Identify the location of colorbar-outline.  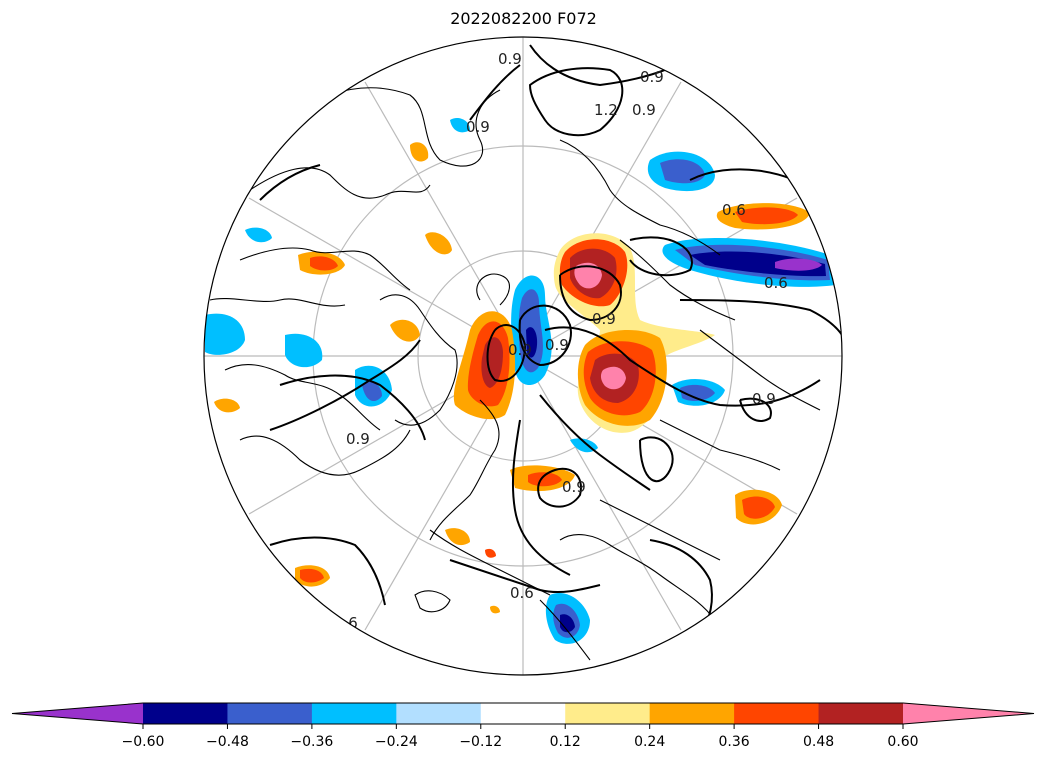
(523, 713).